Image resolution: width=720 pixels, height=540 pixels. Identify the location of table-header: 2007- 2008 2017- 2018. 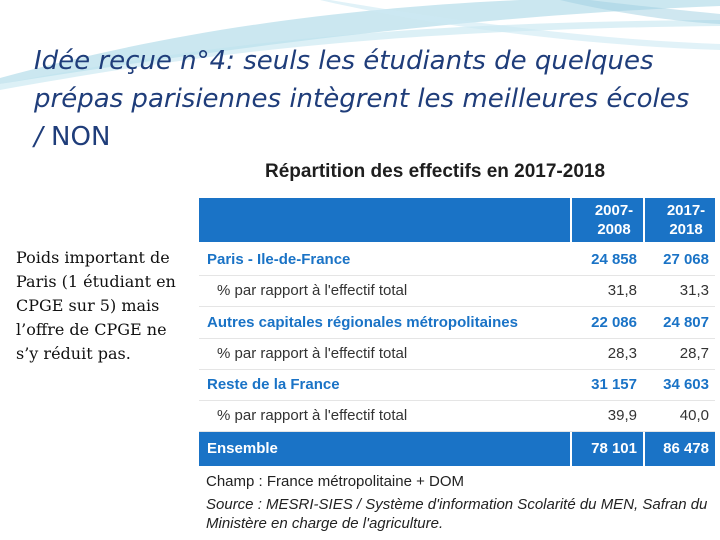
(457, 220).